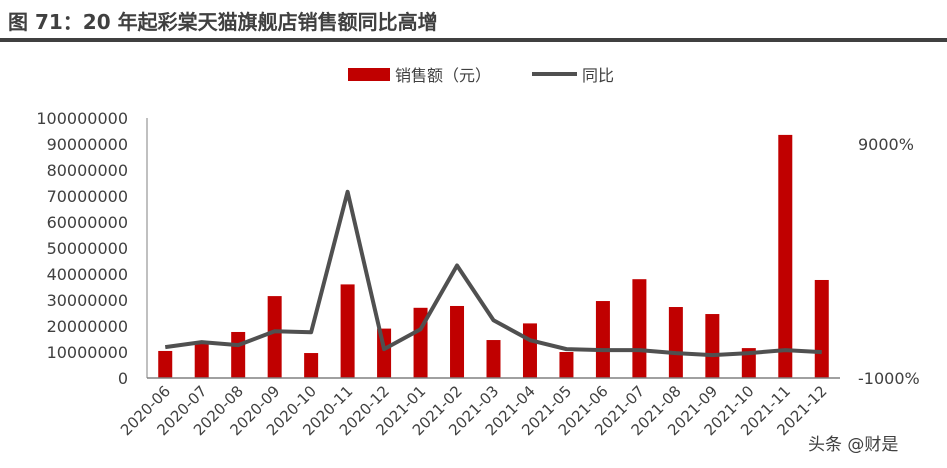 Image resolution: width=947 pixels, height=468 pixels. Describe the element at coordinates (87, 196) in the screenshot. I see `y-tick-label: 70000000` at that location.